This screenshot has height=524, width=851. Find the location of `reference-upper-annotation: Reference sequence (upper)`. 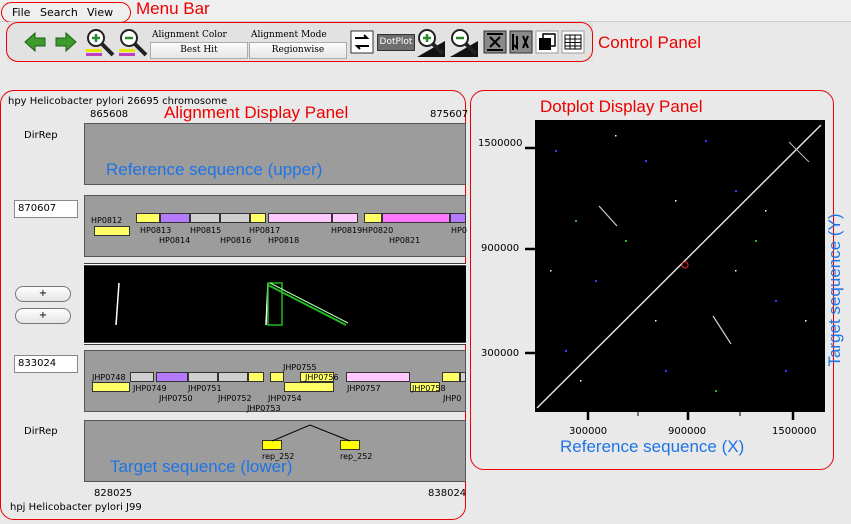

reference-upper-annotation: Reference sequence (upper) is located at coordinates (214, 169).